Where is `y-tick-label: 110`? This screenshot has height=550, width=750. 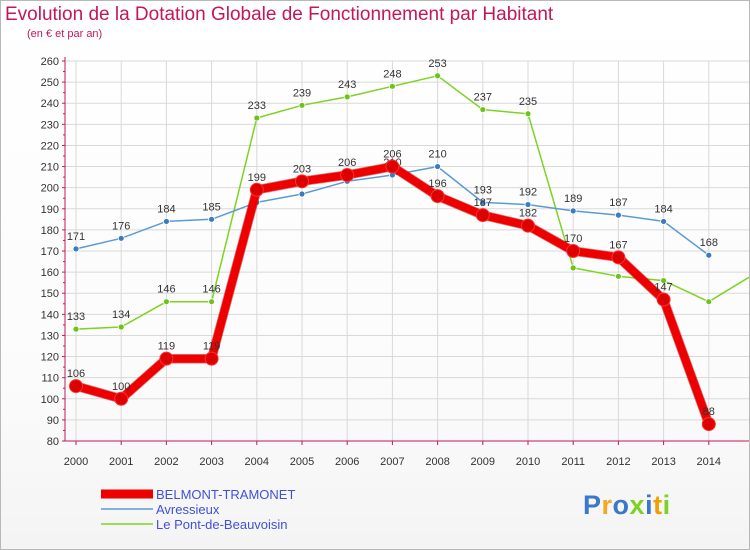
y-tick-label: 110 is located at coordinates (50, 379).